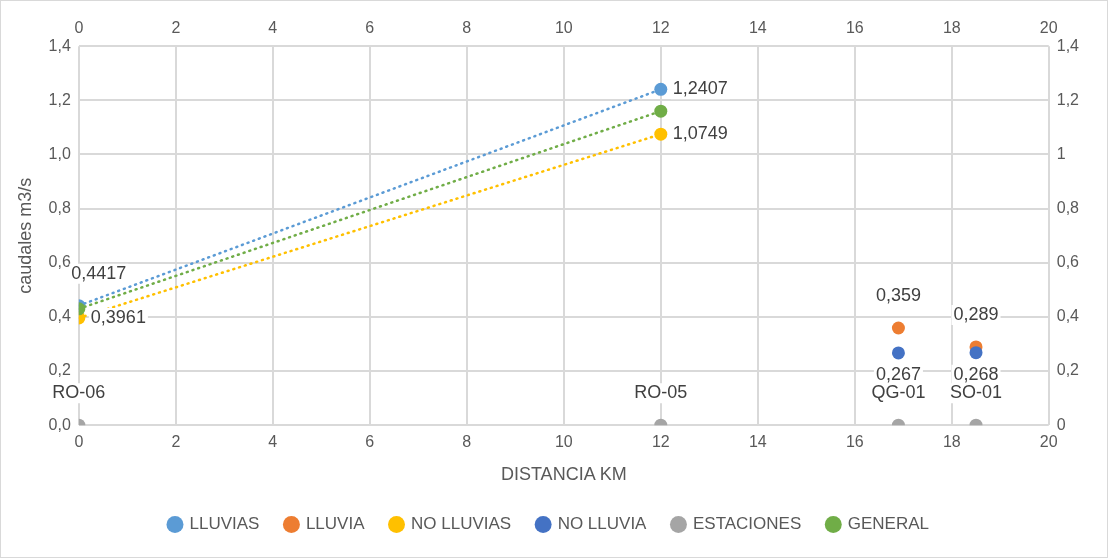  Describe the element at coordinates (700, 88) in the screenshot. I see `data-label: 1,2407` at that location.